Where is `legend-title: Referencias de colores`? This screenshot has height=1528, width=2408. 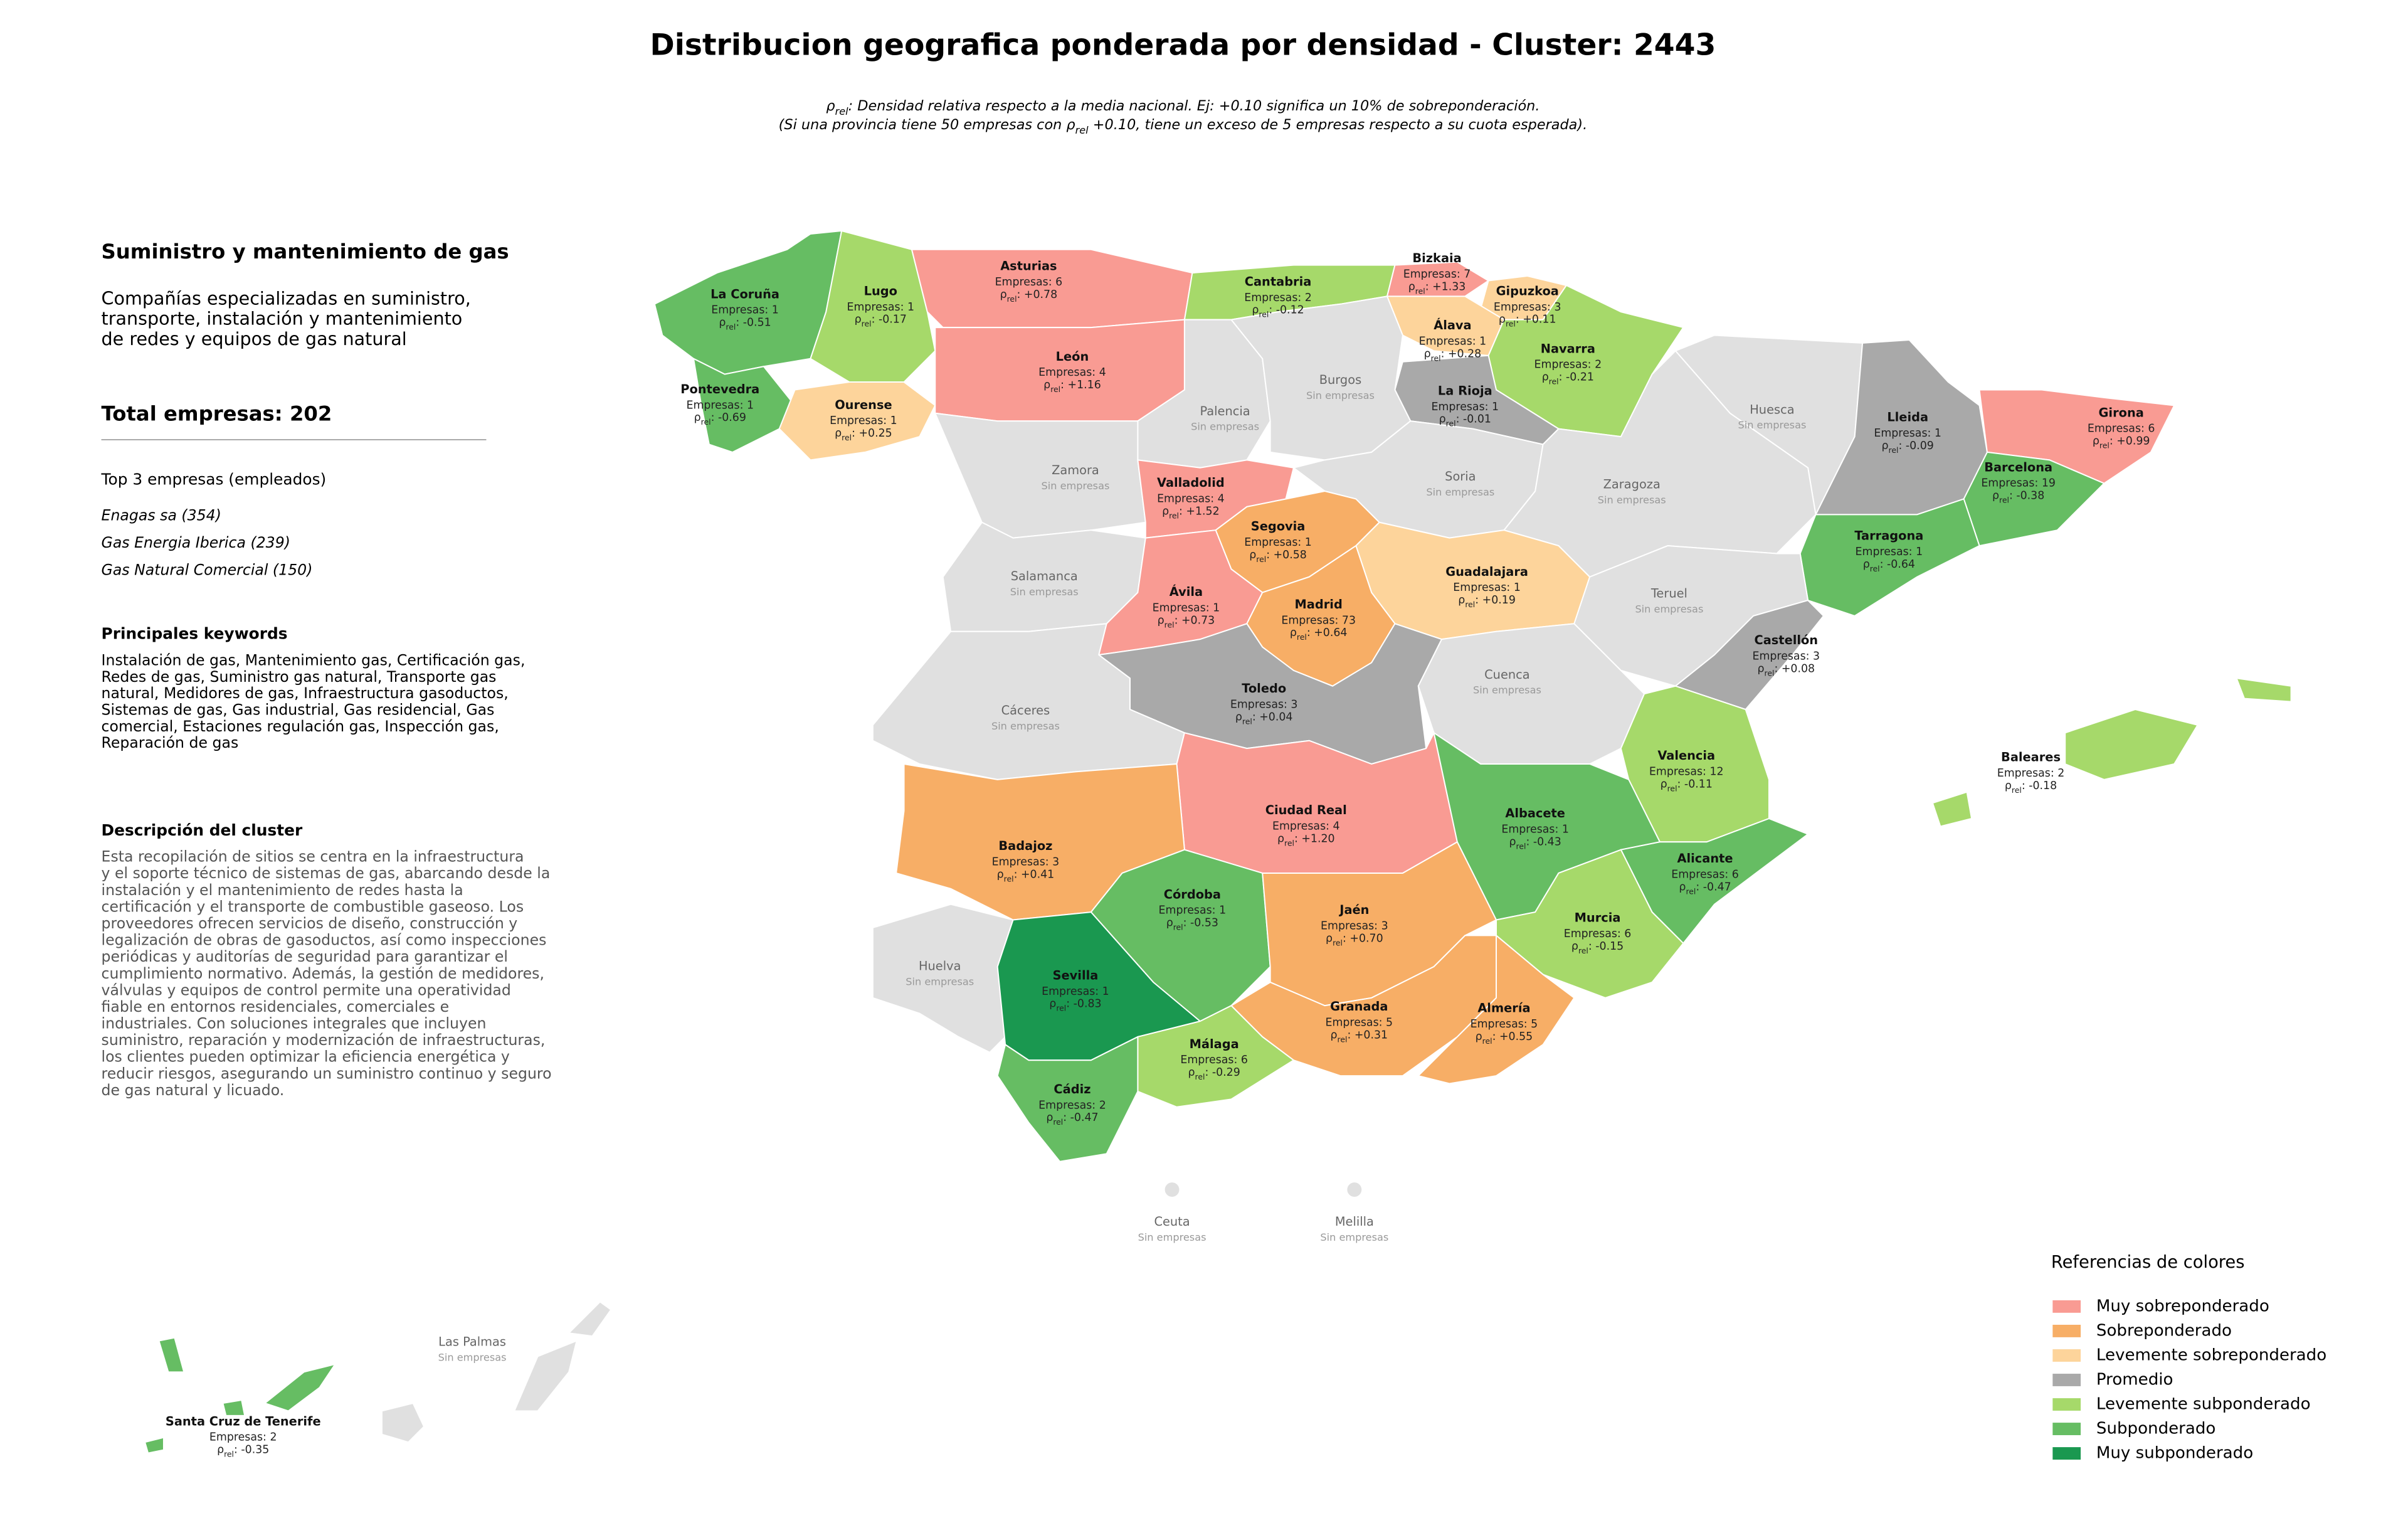
legend-title: Referencias de colores is located at coordinates (2148, 1262).